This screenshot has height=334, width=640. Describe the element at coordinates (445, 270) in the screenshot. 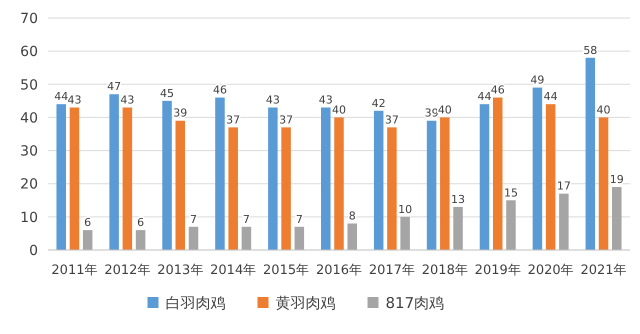

I see `x-tick-label: 2018年` at that location.